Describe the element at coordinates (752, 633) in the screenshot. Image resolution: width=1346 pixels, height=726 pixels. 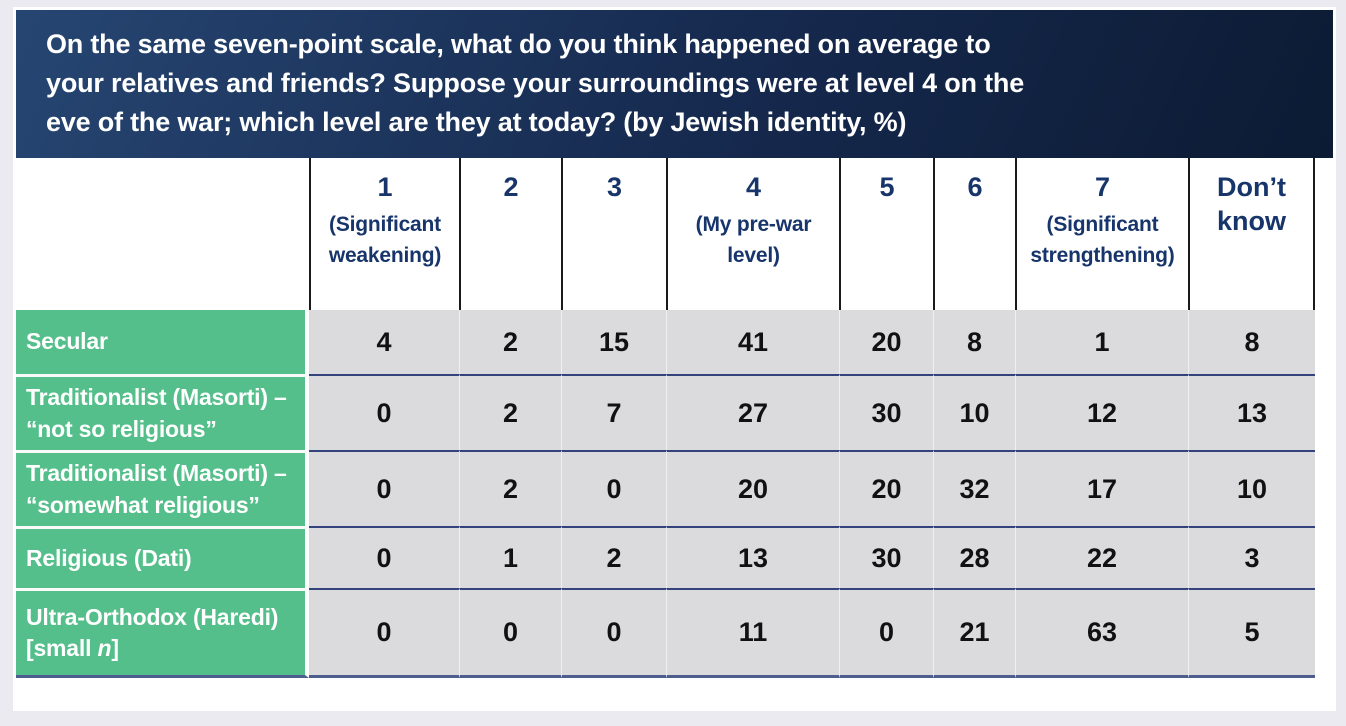
I see `data-cell: 11` at that location.